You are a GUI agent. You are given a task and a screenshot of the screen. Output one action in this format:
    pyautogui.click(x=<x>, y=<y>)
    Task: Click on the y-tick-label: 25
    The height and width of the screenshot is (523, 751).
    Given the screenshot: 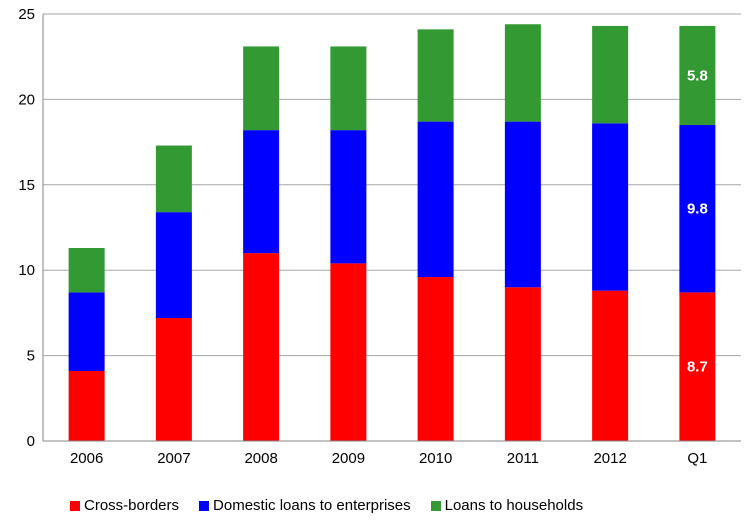 What is the action you would take?
    pyautogui.click(x=26, y=14)
    